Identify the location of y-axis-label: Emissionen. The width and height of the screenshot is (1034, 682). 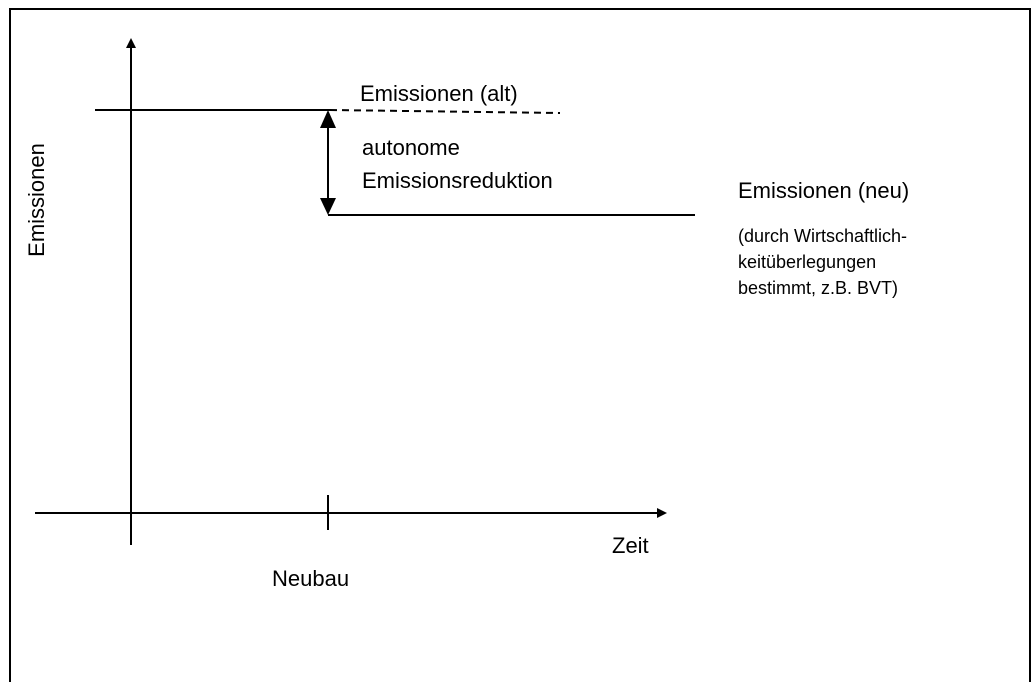
(36, 200).